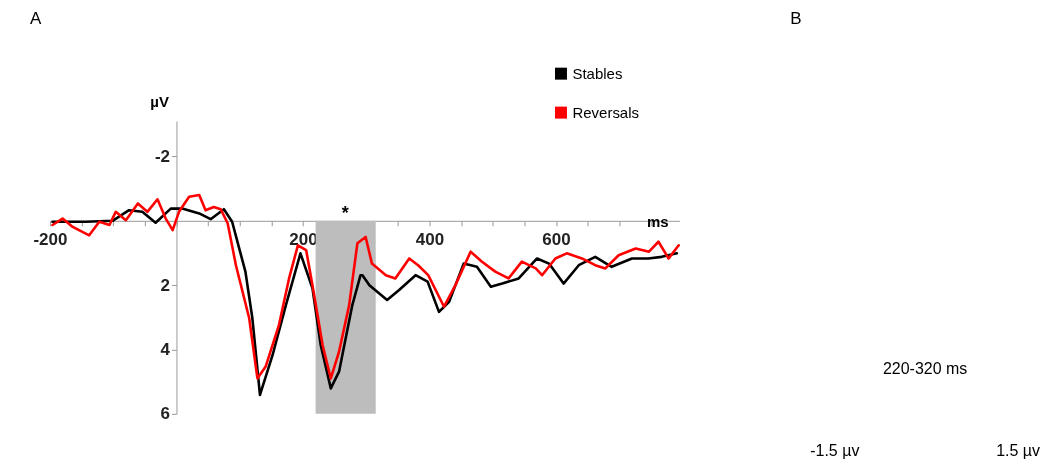 The height and width of the screenshot is (474, 1050). What do you see at coordinates (159, 101) in the screenshot?
I see `y-axis-title: µV` at bounding box center [159, 101].